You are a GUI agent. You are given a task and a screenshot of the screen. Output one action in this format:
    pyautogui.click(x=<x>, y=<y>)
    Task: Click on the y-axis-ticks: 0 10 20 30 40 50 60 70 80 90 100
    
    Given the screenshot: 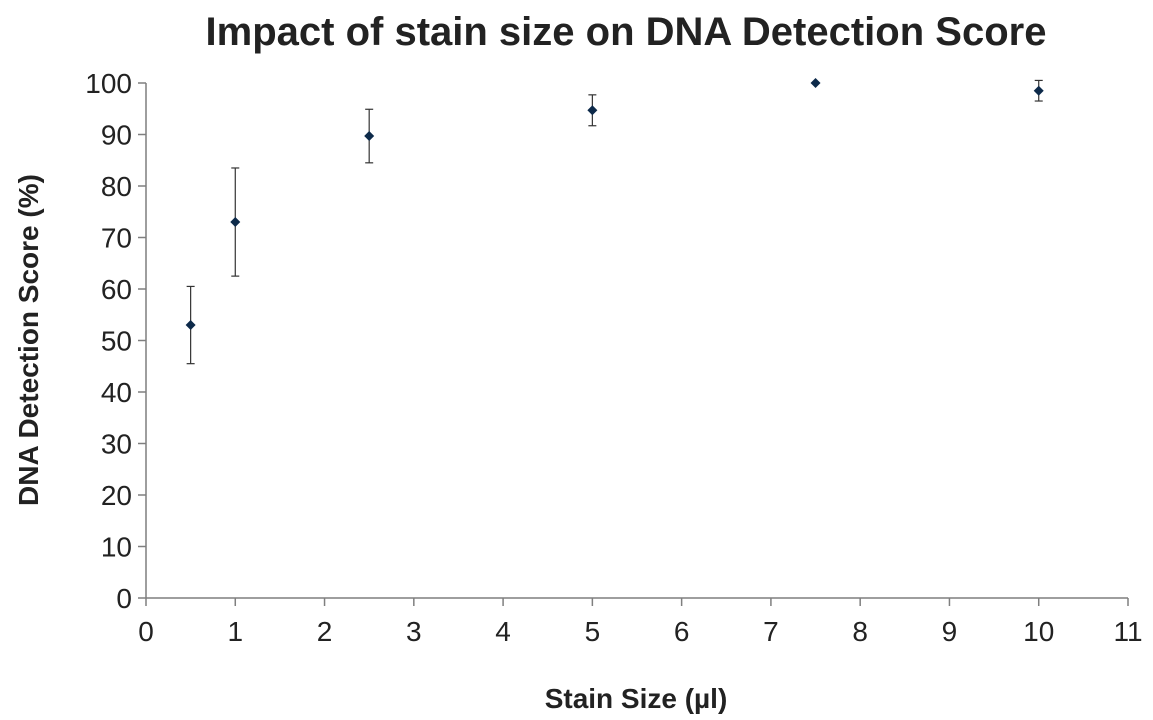 What is the action you would take?
    pyautogui.click(x=115, y=341)
    